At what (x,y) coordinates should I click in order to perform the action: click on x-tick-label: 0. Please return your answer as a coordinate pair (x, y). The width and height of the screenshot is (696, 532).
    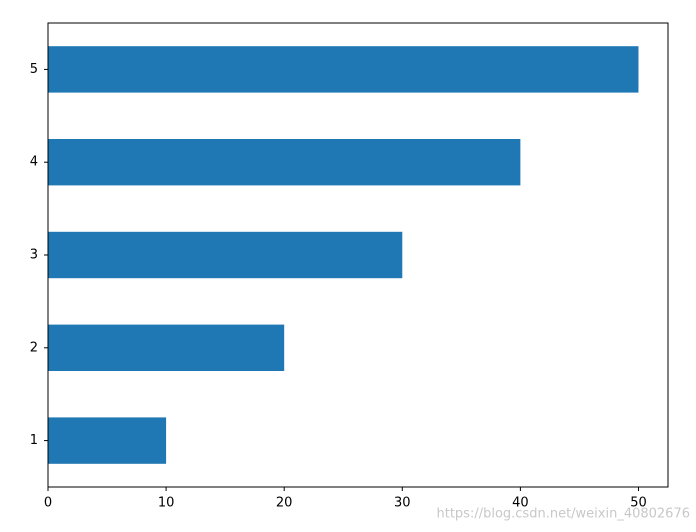
    Looking at the image, I should click on (48, 503).